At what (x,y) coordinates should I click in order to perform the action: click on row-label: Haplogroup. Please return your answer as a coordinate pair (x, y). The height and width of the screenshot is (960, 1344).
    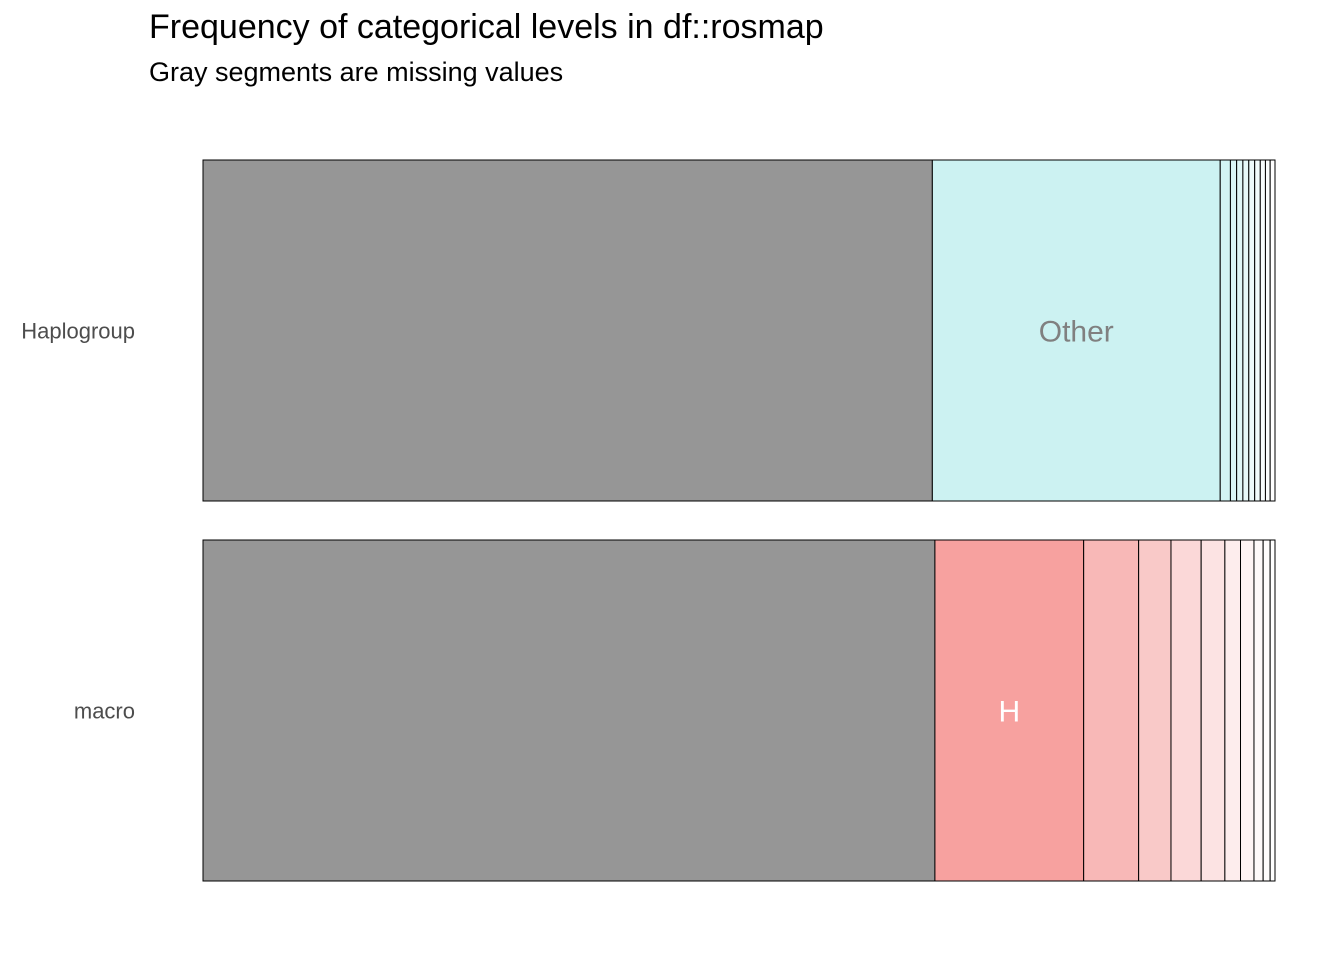
    Looking at the image, I should click on (78, 331).